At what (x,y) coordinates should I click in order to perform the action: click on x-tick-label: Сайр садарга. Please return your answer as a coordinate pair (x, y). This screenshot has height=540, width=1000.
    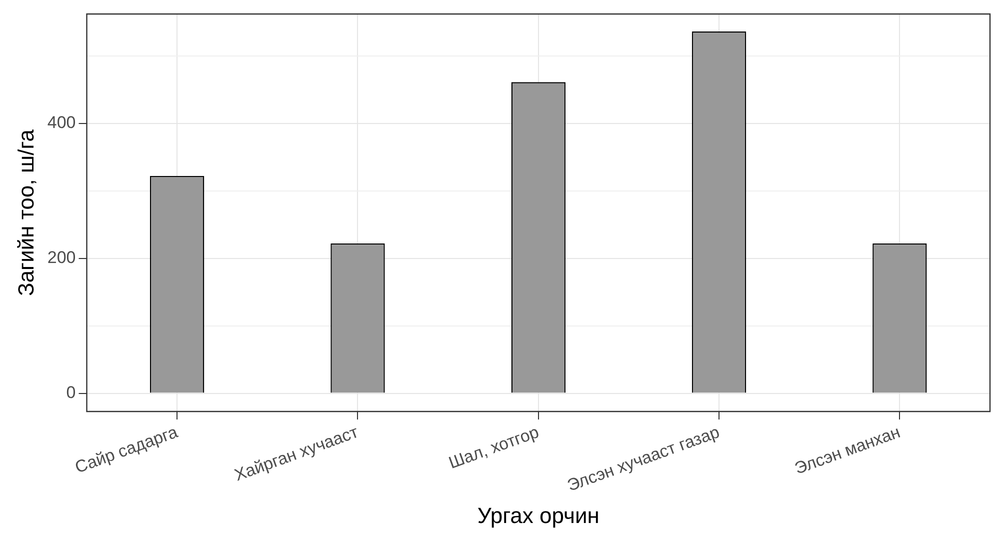
    Looking at the image, I should click on (126, 450).